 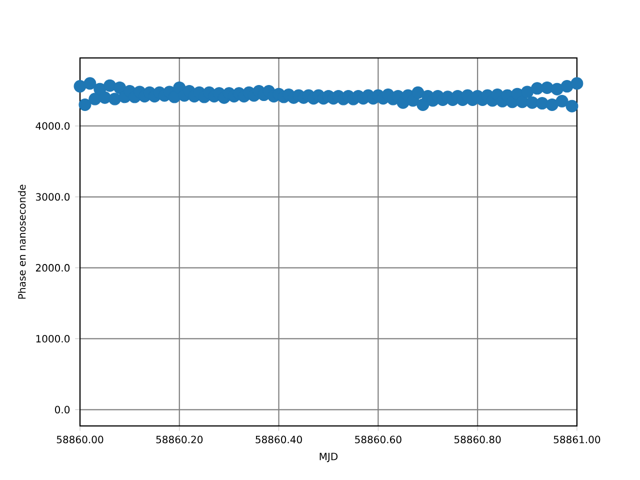 I want to click on y-tick-label: 3000.0, so click(x=53, y=197).